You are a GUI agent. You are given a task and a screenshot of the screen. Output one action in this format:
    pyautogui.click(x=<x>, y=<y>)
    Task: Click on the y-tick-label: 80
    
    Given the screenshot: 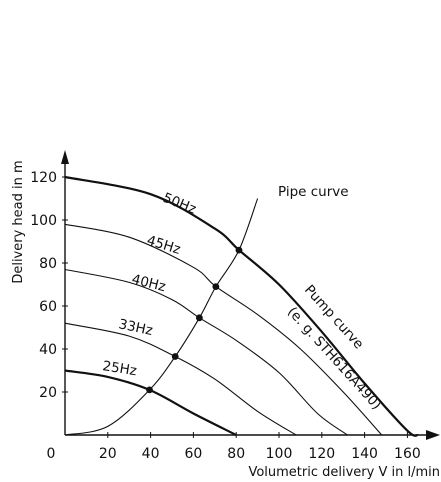 What is the action you would take?
    pyautogui.click(x=48, y=264)
    